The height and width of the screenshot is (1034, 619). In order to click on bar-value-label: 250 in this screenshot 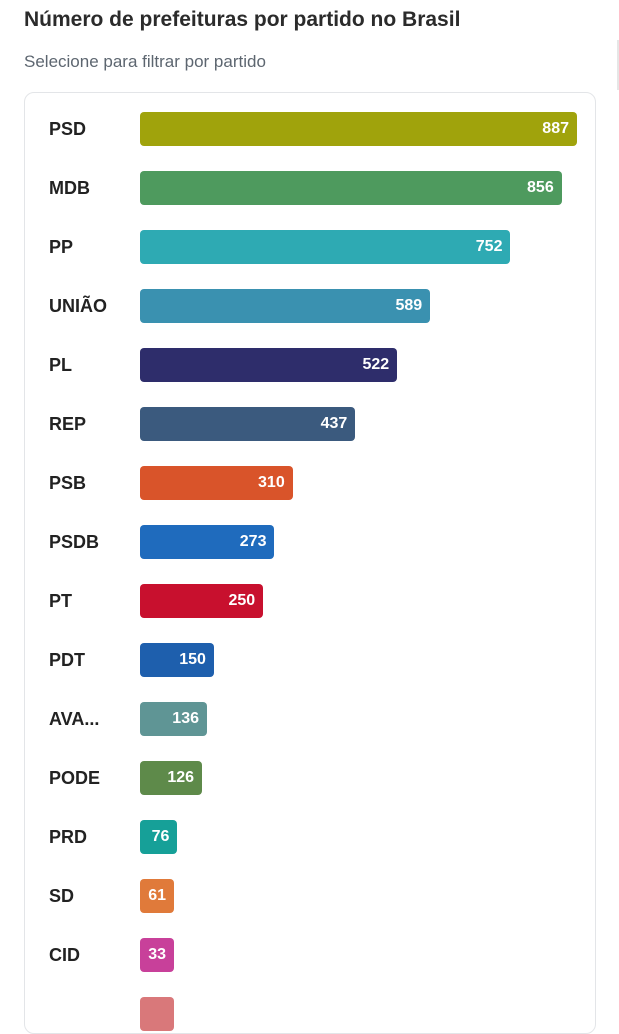, I will do `click(242, 600)`.